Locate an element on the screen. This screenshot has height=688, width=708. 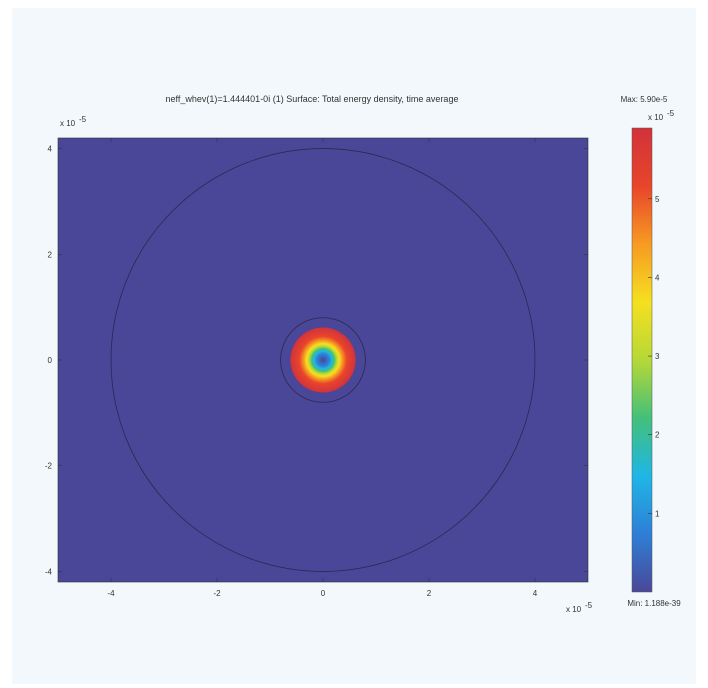
x-exponent-power: -5 is located at coordinates (589, 605).